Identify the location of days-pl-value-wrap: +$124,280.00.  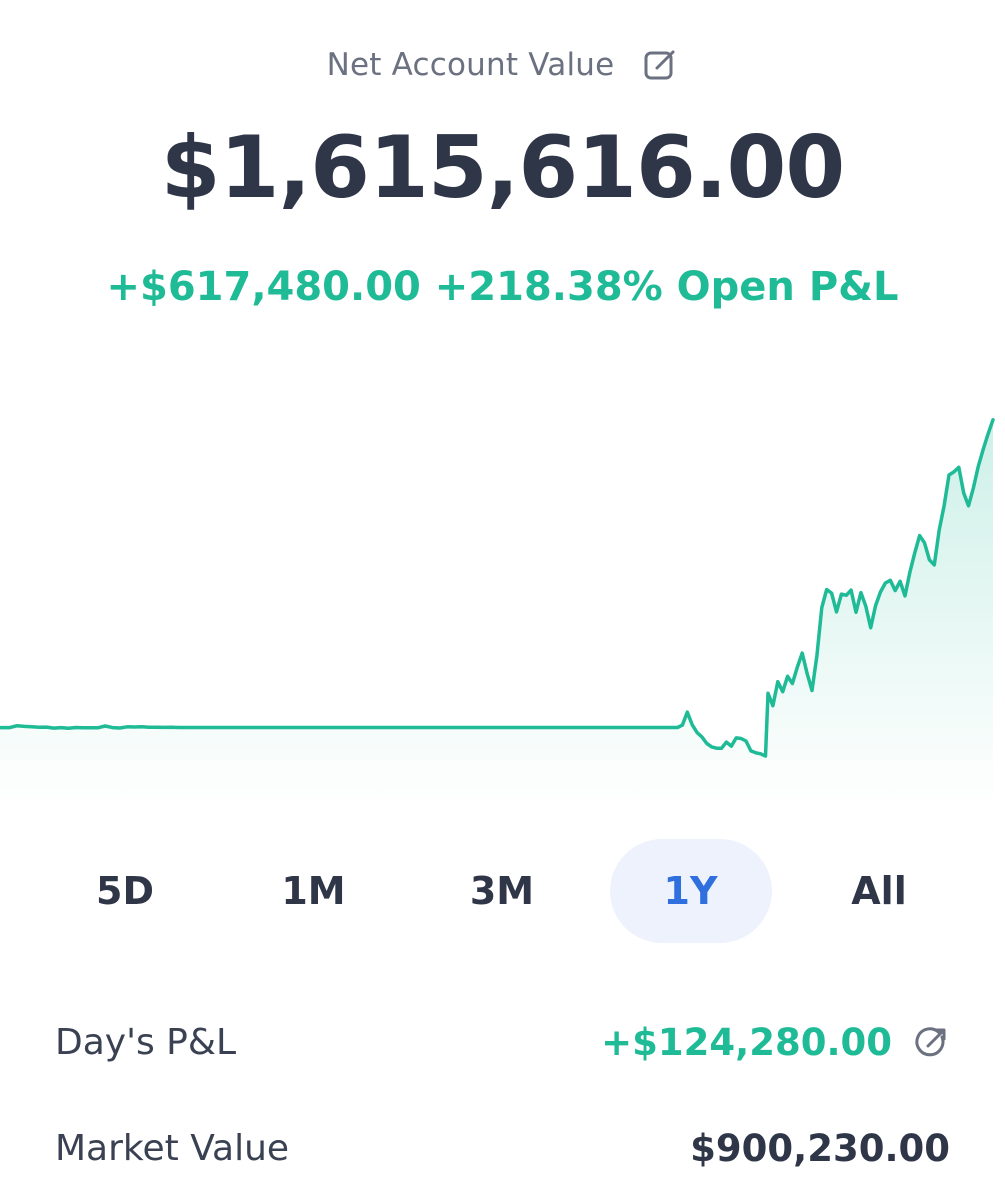
(775, 1042).